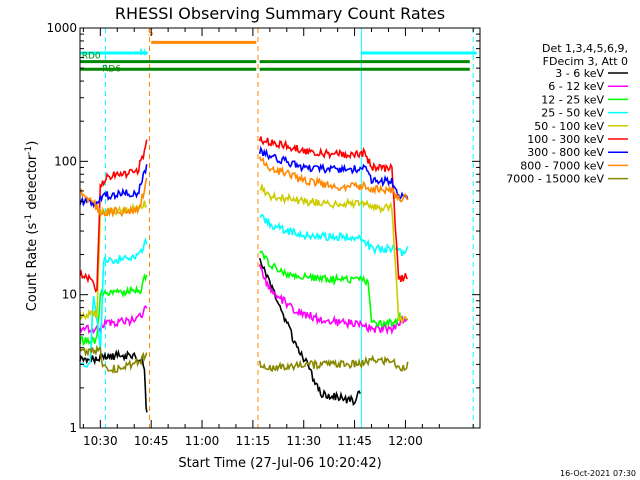 This screenshot has width=640, height=480. Describe the element at coordinates (69, 295) in the screenshot. I see `y-tick-label: 10` at that location.